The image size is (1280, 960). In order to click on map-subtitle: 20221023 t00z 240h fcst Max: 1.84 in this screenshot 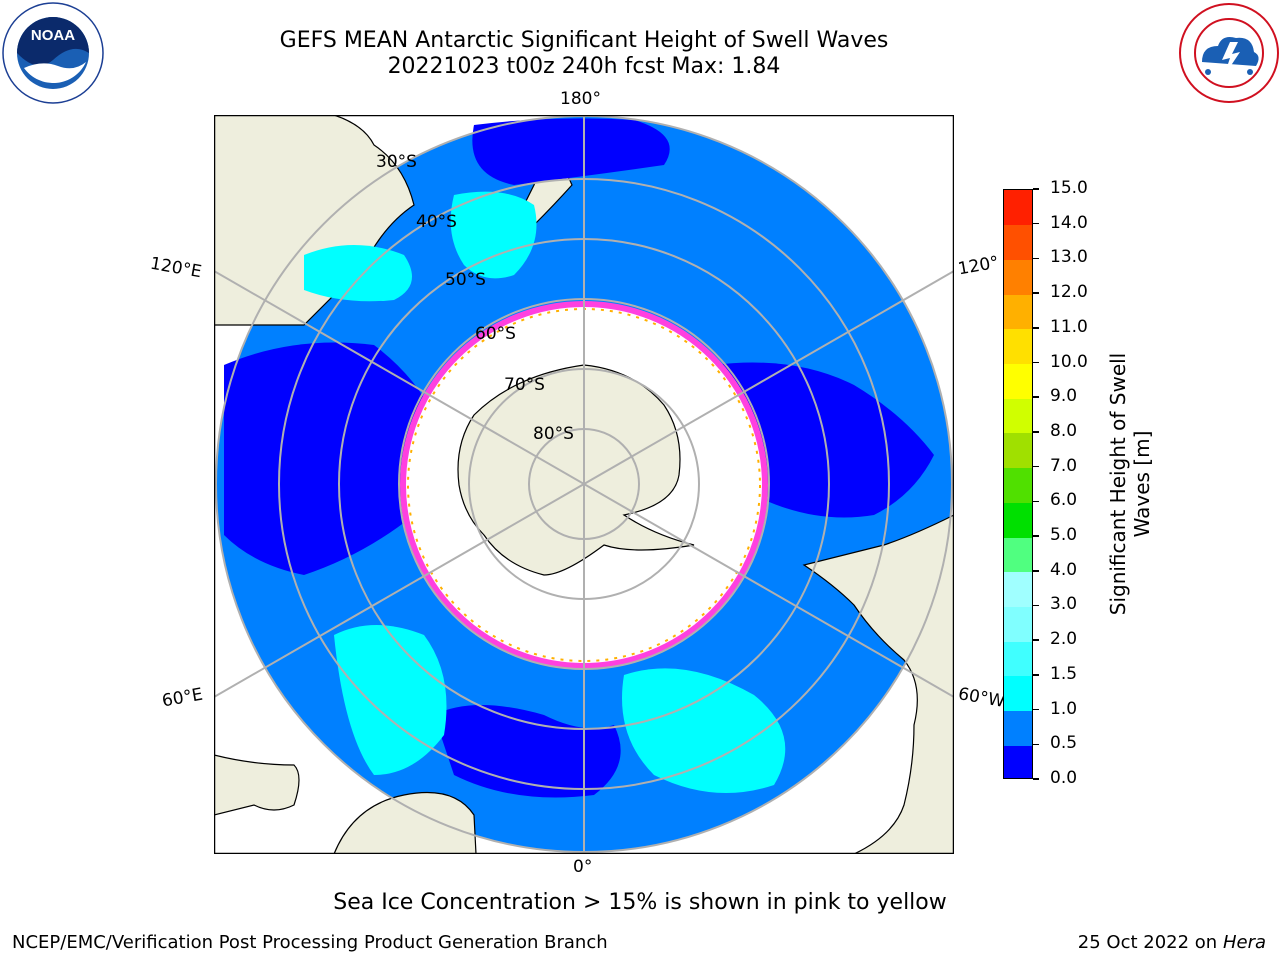, I will do `click(584, 66)`.